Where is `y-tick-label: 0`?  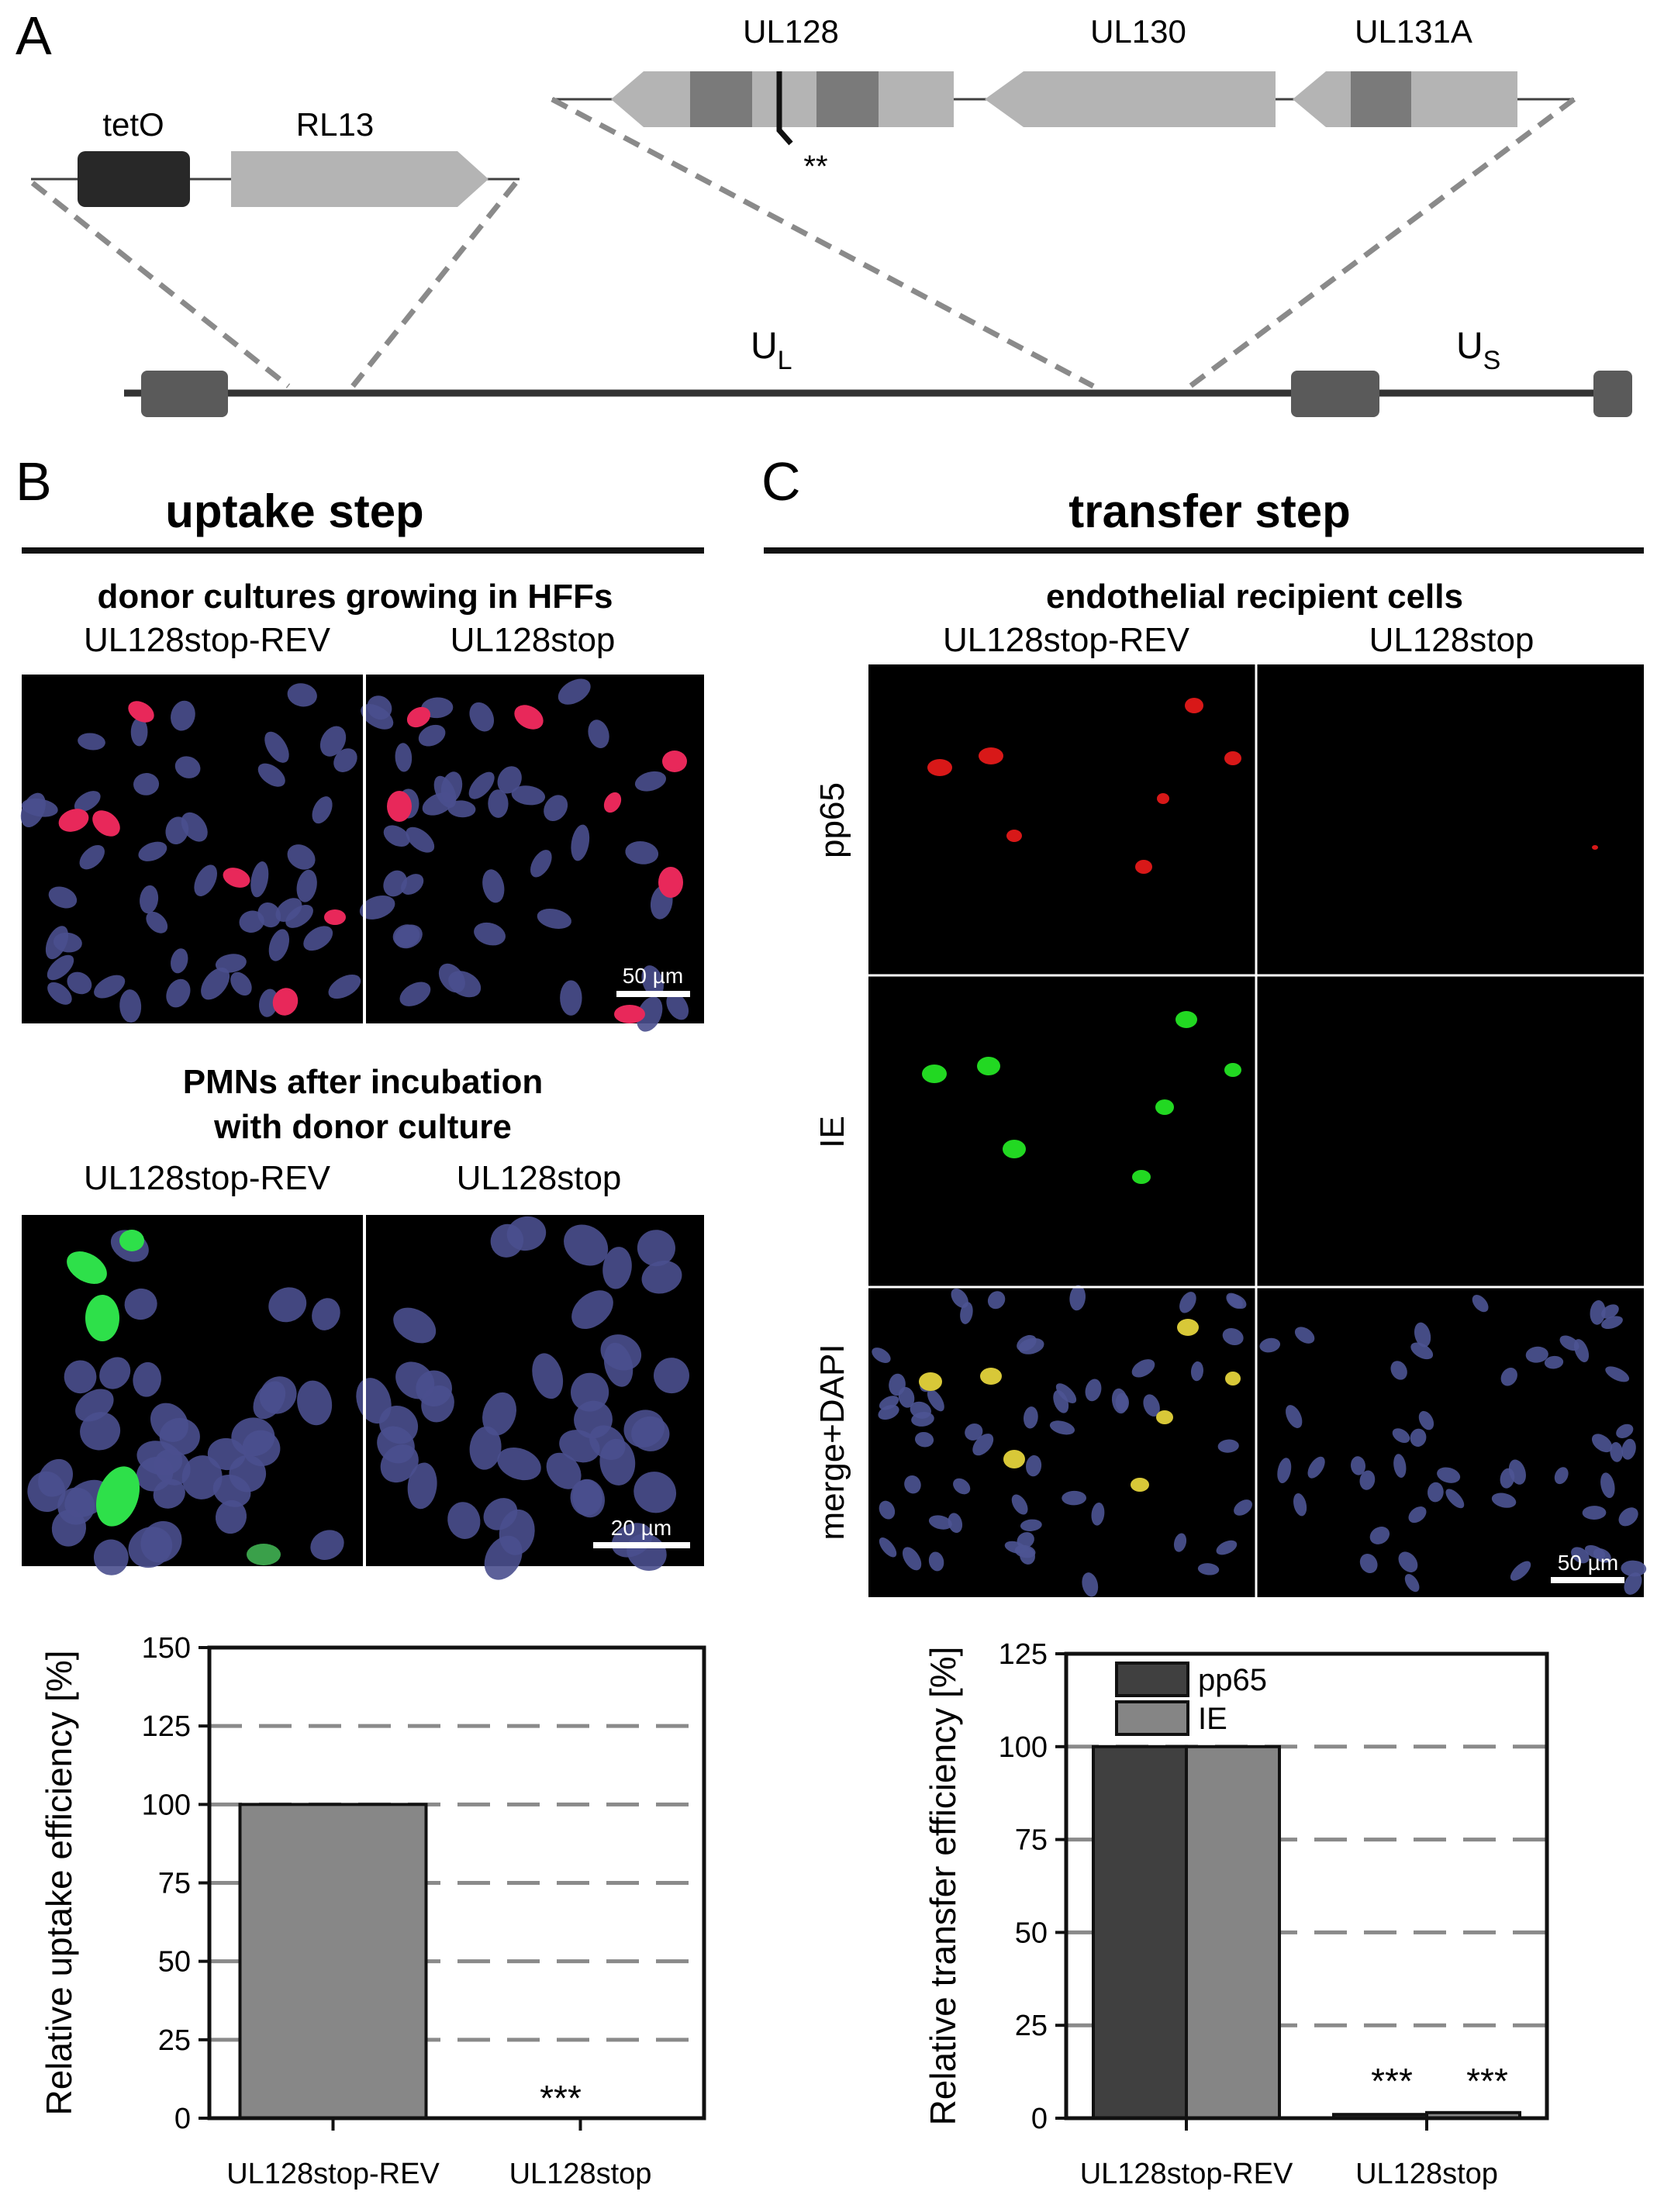
y-tick-label: 0 is located at coordinates (182, 2119).